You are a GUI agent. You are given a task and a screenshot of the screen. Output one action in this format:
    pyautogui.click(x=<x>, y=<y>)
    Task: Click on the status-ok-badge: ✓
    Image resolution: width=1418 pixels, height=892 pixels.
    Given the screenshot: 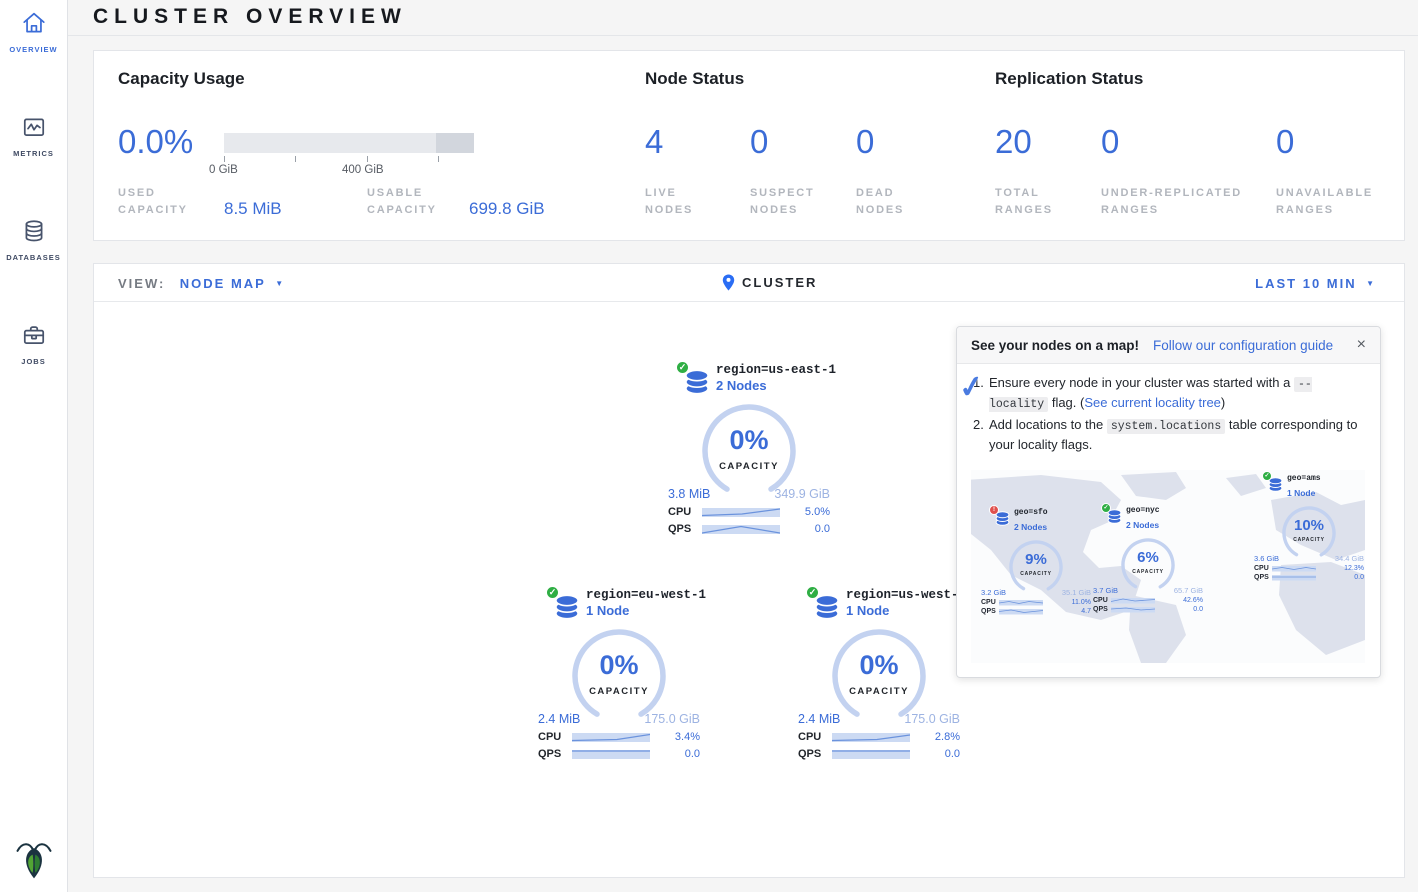 What is the action you would take?
    pyautogui.click(x=552, y=592)
    